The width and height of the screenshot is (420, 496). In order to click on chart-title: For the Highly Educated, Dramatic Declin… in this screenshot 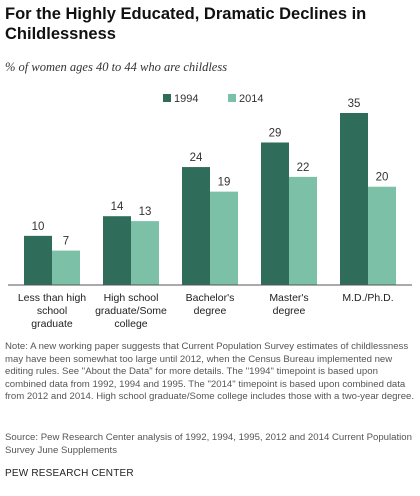, I will do `click(186, 24)`.